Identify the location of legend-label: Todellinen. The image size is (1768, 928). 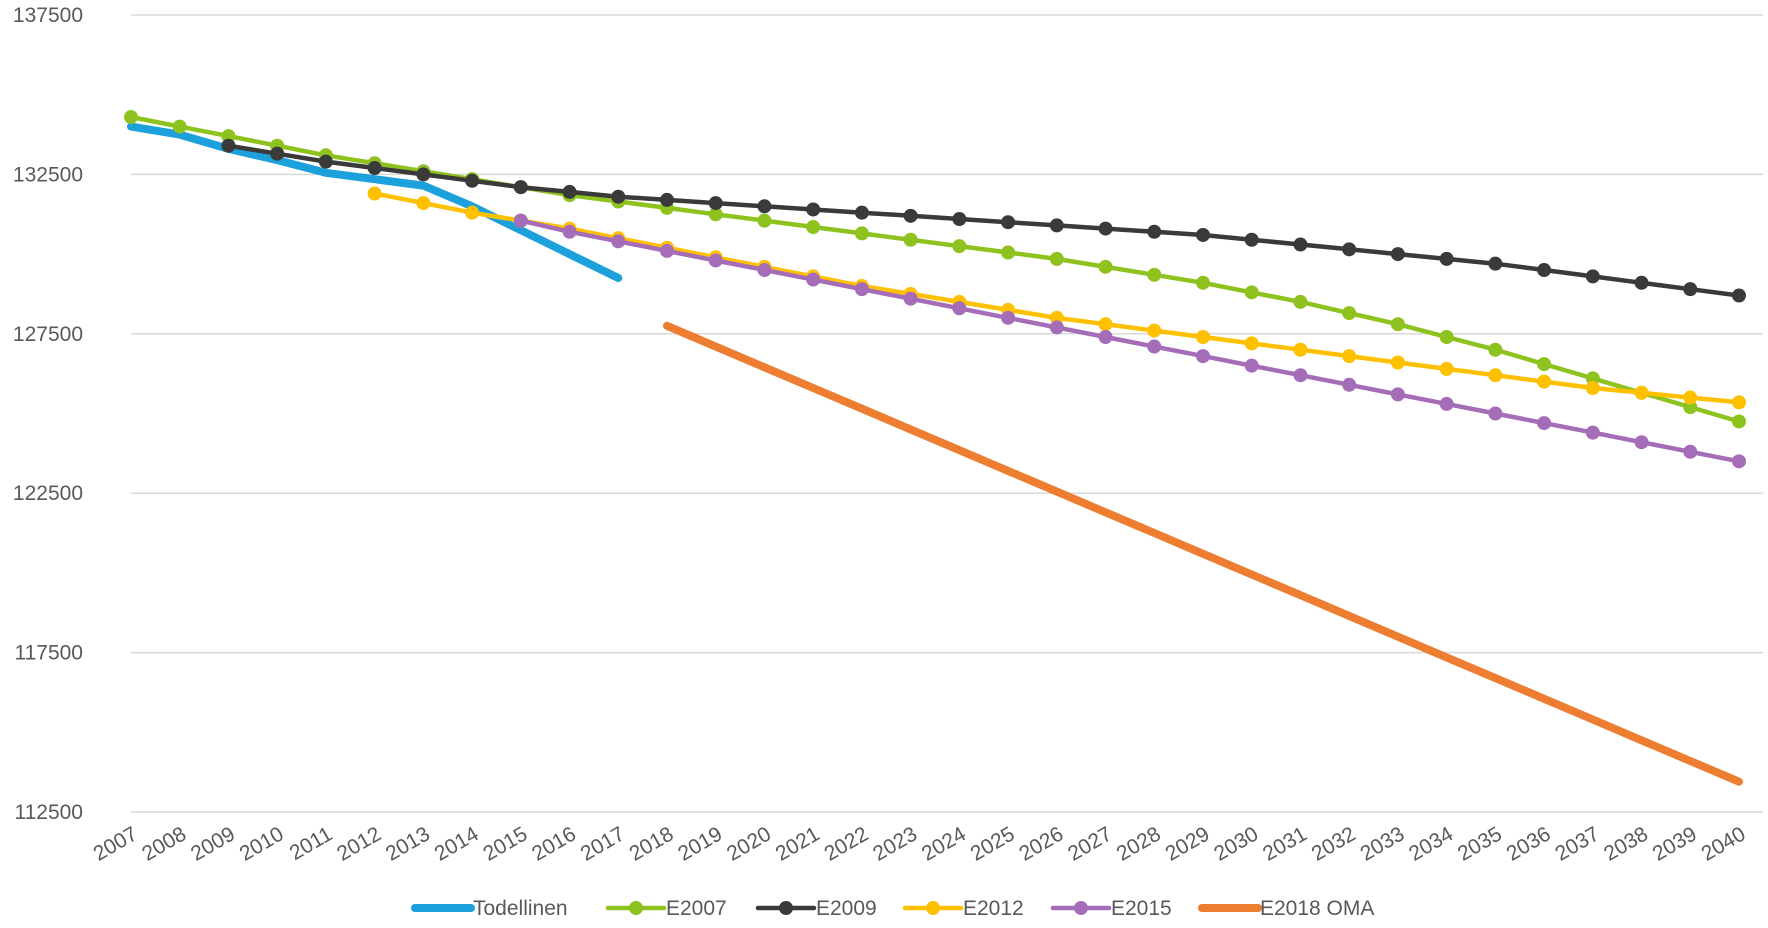
(520, 908).